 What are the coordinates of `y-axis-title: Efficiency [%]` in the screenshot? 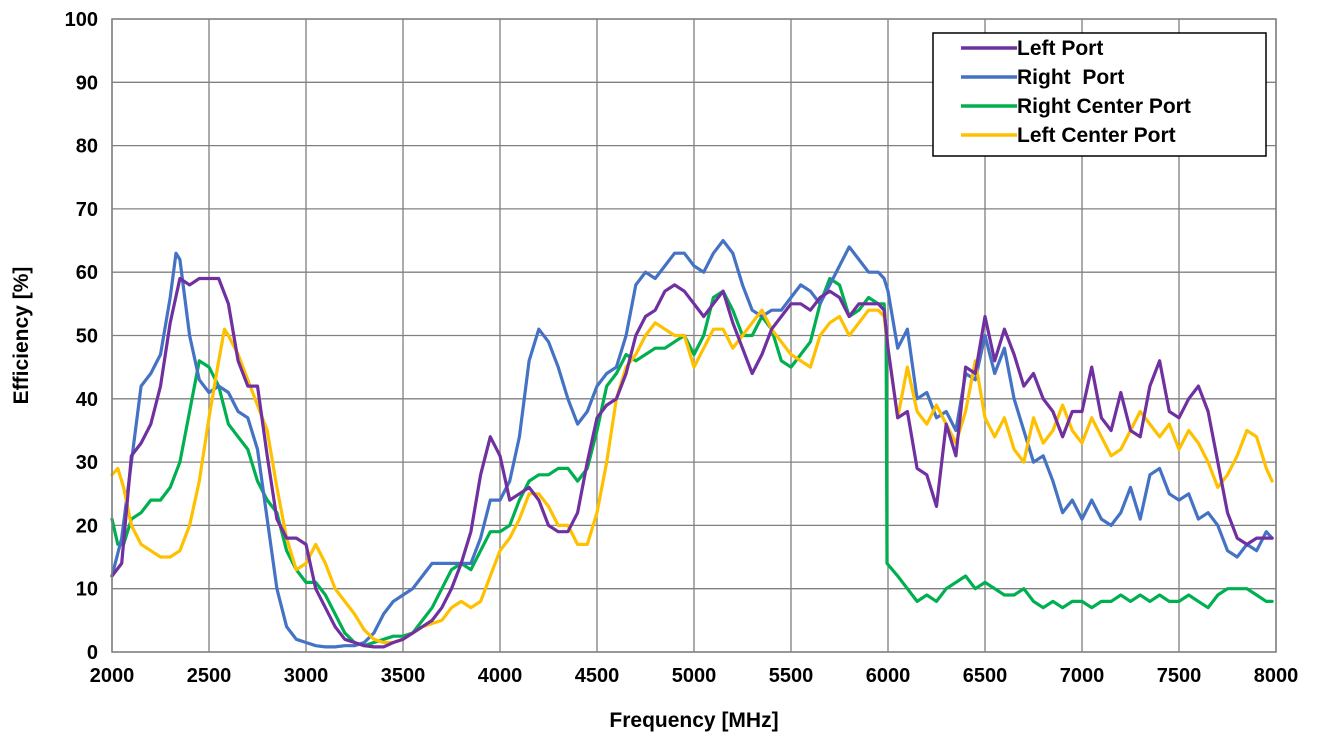 It's located at (21, 336).